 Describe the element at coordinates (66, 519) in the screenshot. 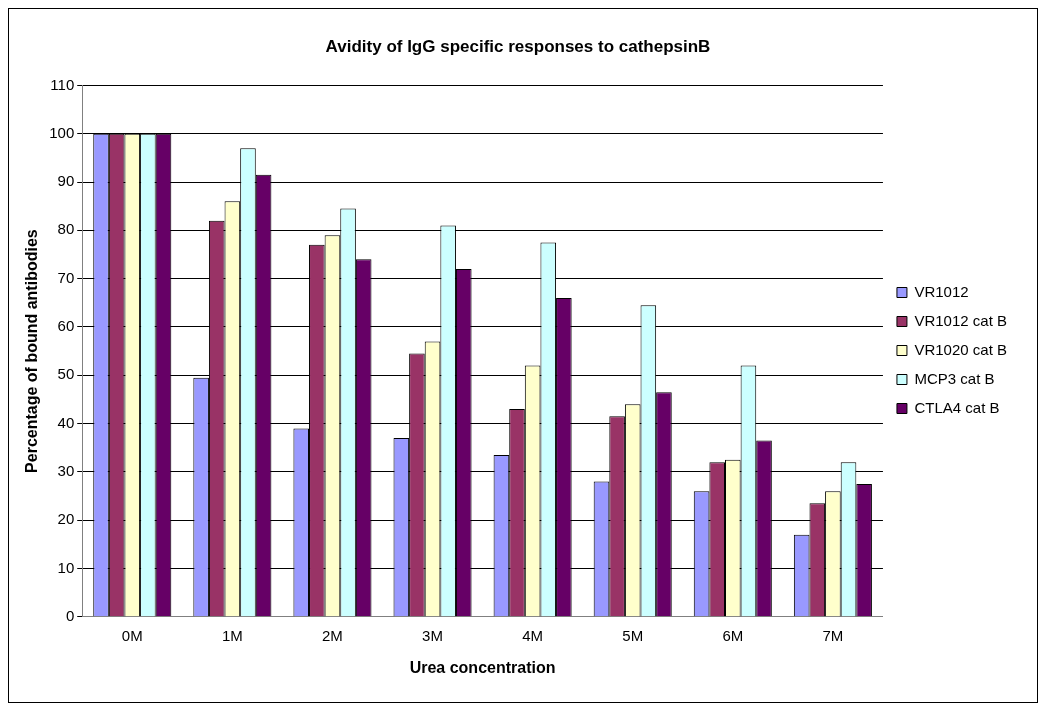

I see `y-tick-label: 20` at that location.